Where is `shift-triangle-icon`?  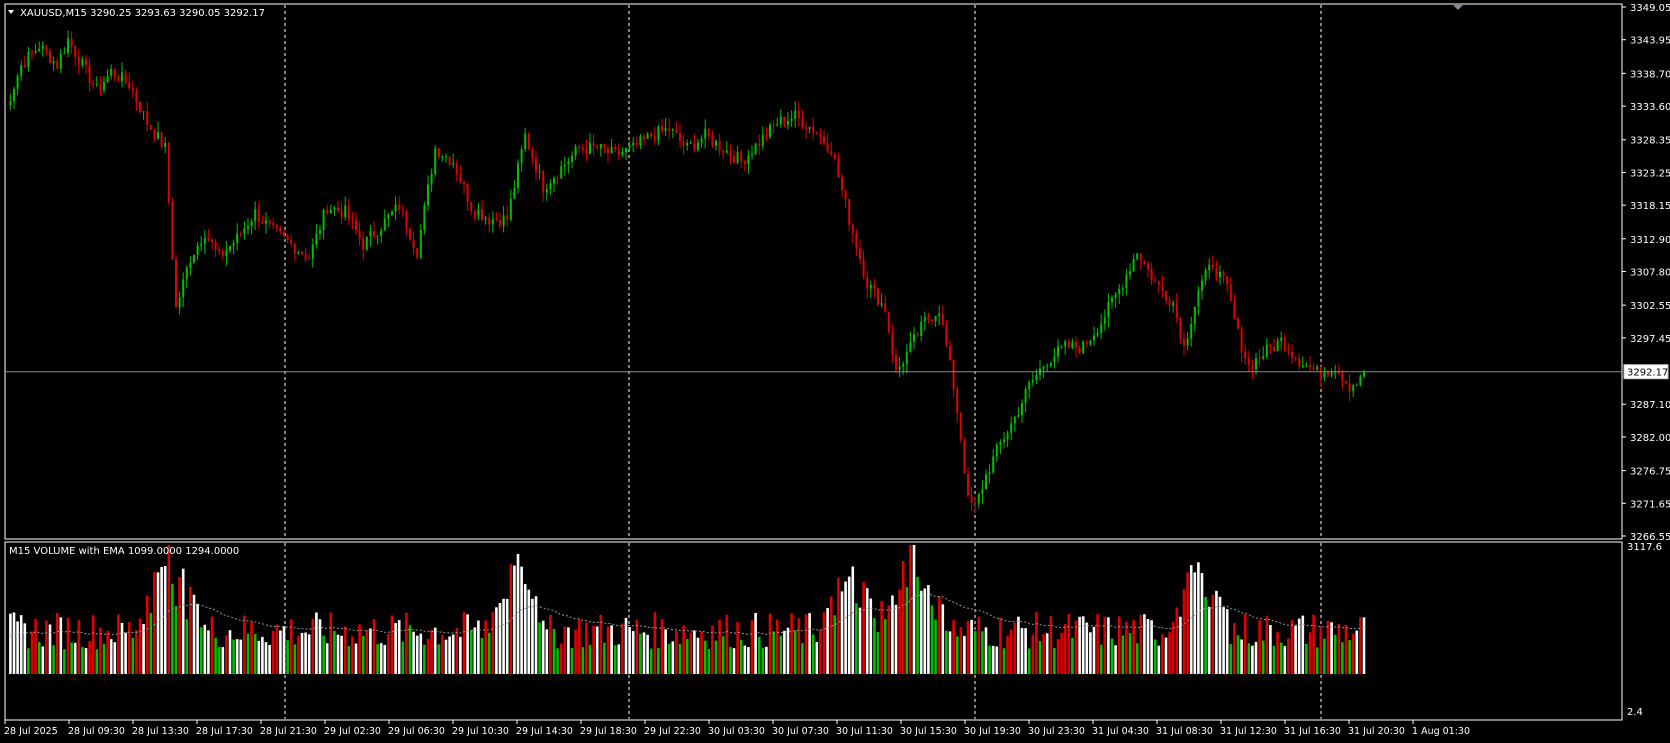
shift-triangle-icon is located at coordinates (1458, 7).